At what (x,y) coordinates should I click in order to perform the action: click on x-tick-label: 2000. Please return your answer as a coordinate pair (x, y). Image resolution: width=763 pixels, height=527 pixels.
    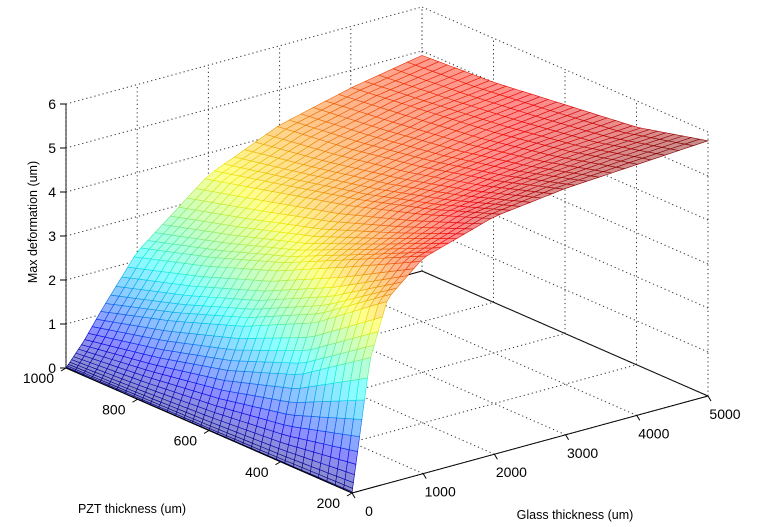
    Looking at the image, I should click on (511, 472).